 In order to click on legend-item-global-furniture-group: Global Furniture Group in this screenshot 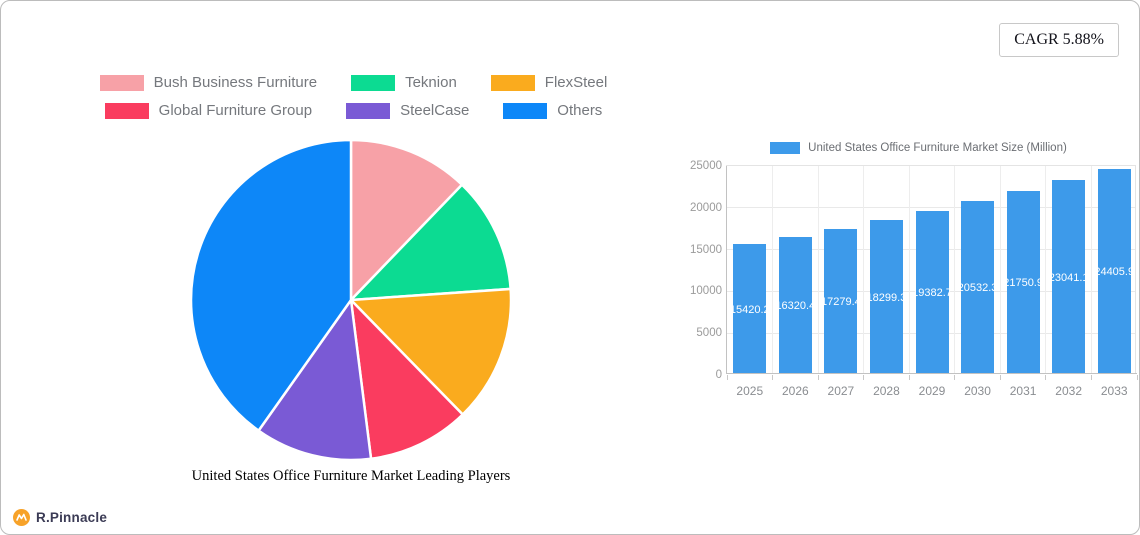, I will do `click(208, 110)`.